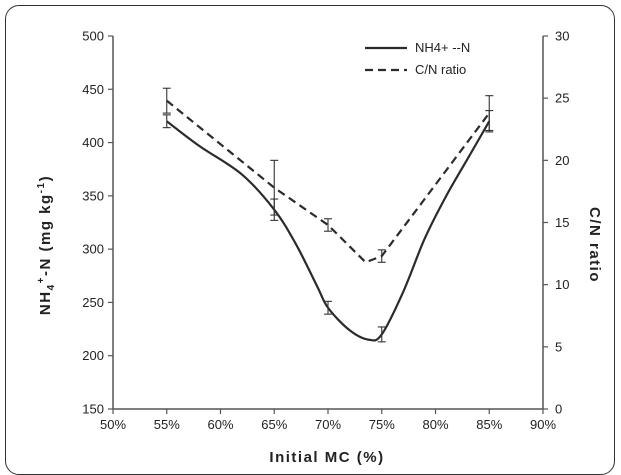 The image size is (621, 475). I want to click on y-right-tick-label: 10, so click(562, 284).